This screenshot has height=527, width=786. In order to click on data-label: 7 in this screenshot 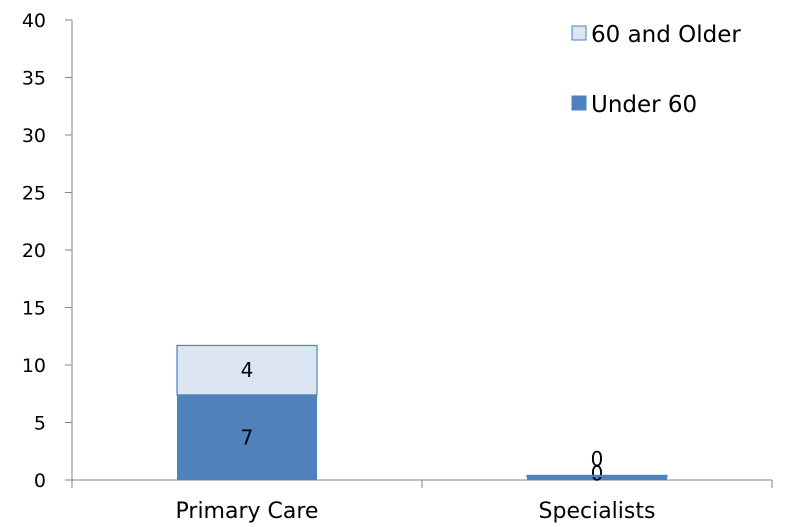, I will do `click(247, 437)`.